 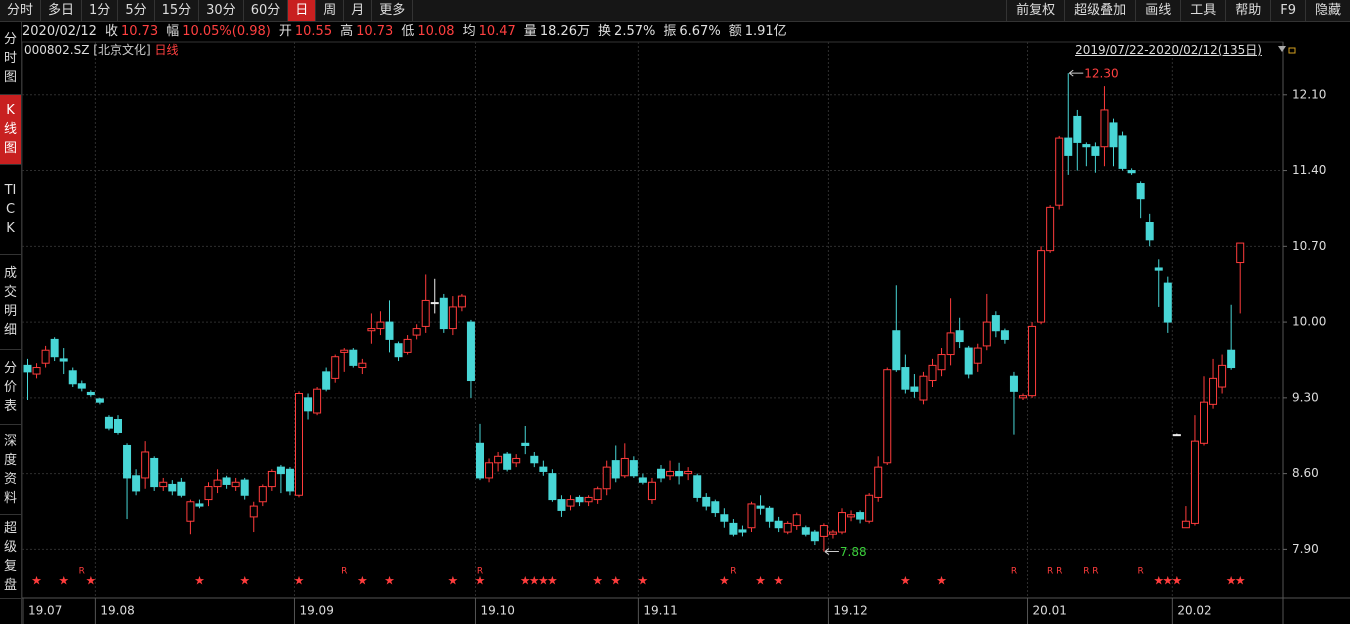 I want to click on menu-item: 前复权, so click(x=1035, y=10).